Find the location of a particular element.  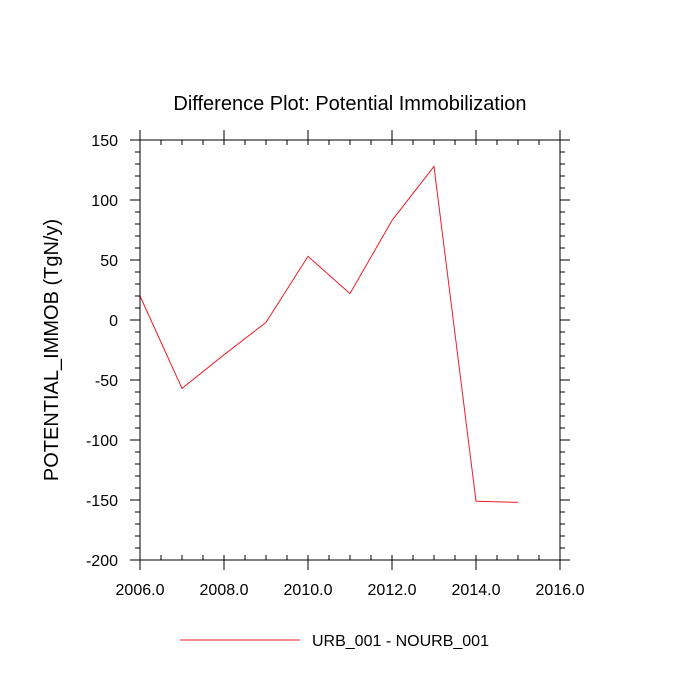

y-tick-label: -150 is located at coordinates (102, 501).